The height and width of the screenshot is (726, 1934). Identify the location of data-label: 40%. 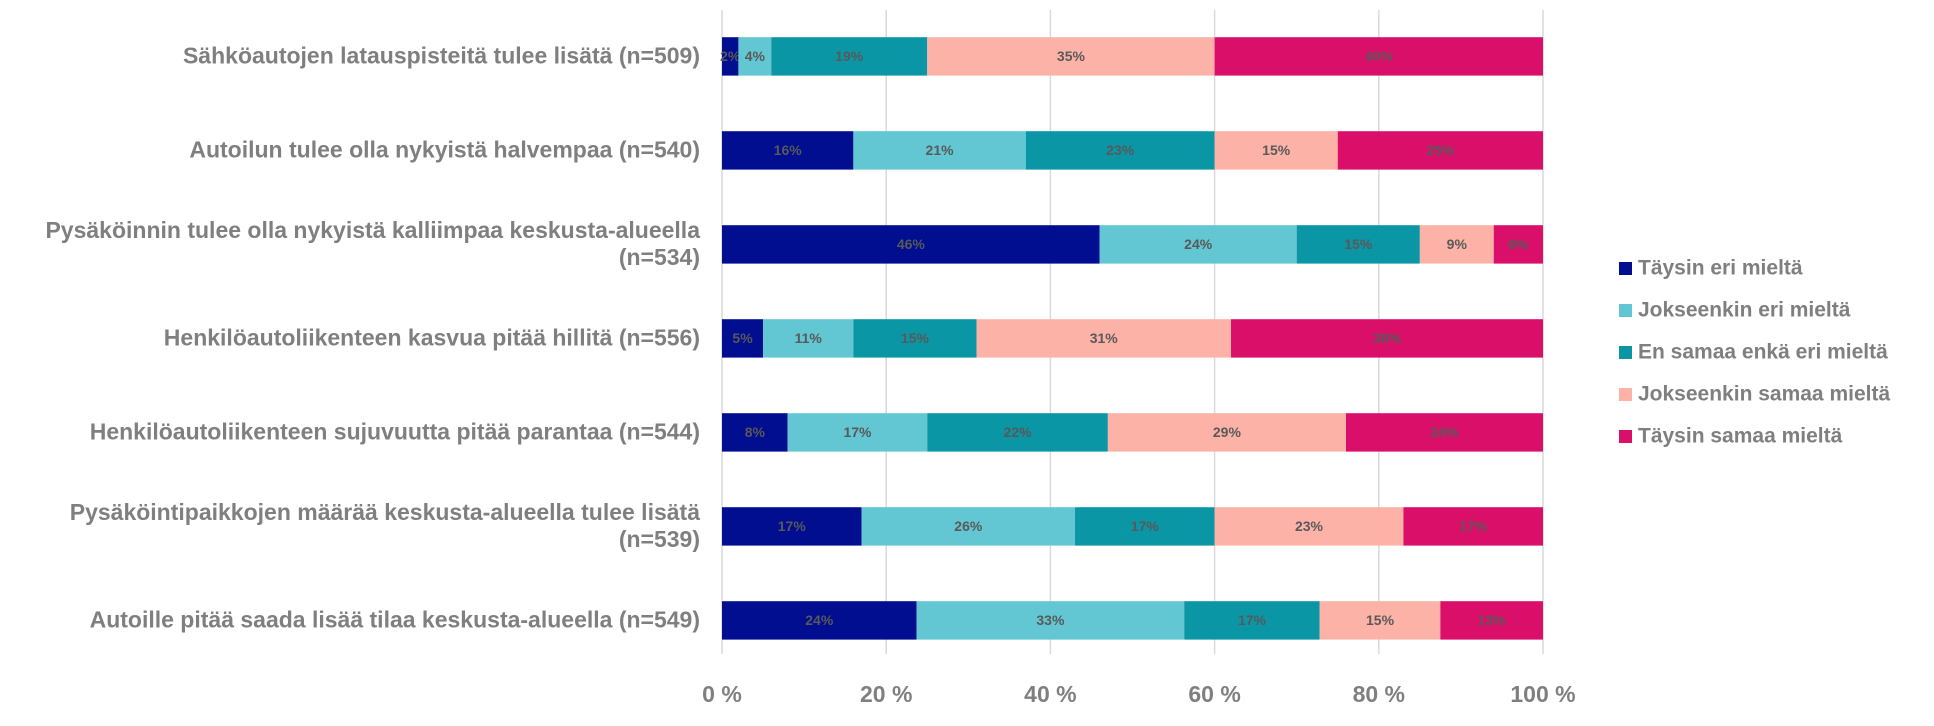
(1379, 56).